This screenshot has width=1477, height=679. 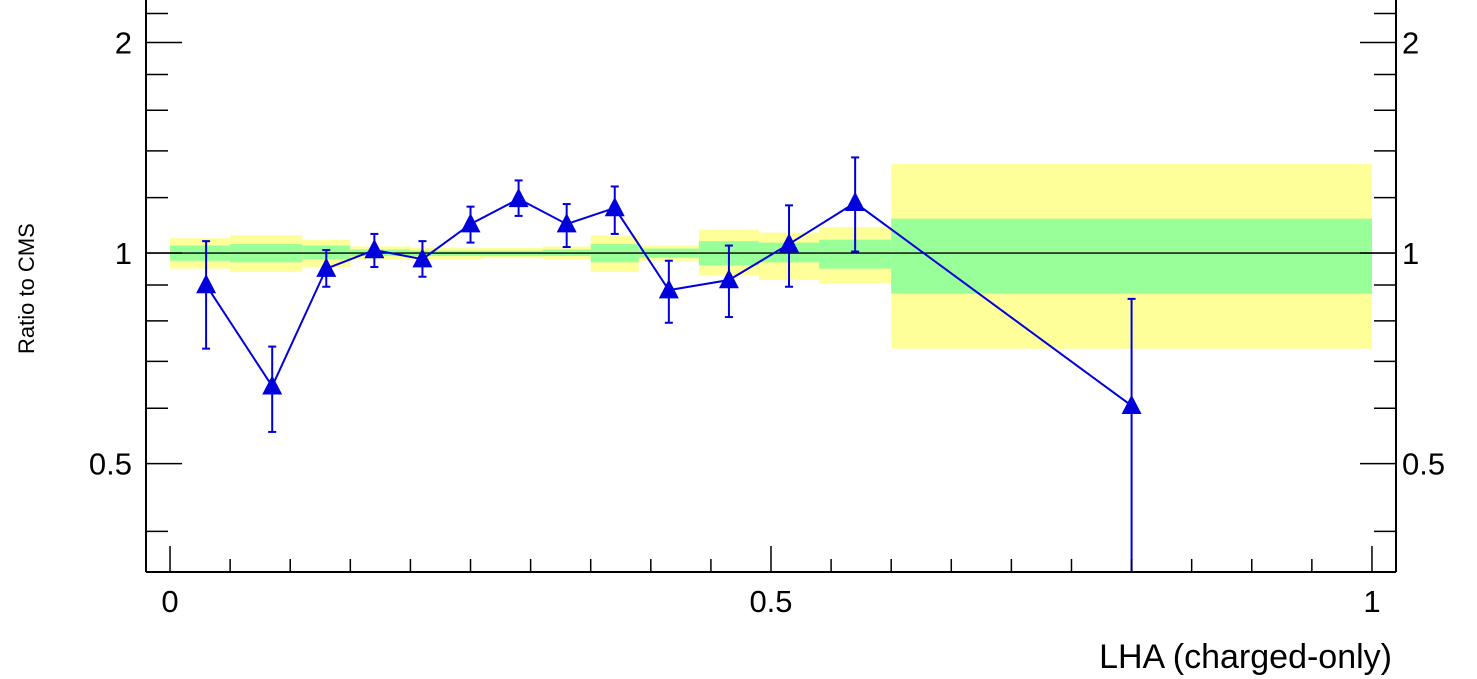 I want to click on y-tick-label-left: 1, so click(x=123, y=253).